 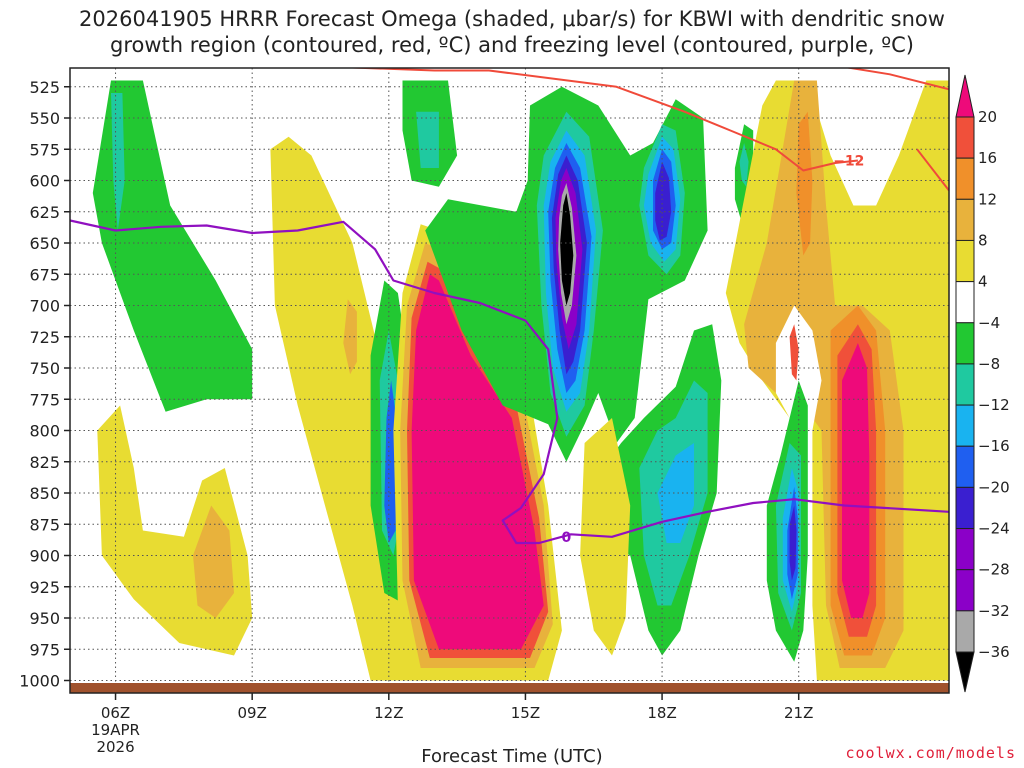 I want to click on shade-orange-blob-low, so click(x=213, y=561).